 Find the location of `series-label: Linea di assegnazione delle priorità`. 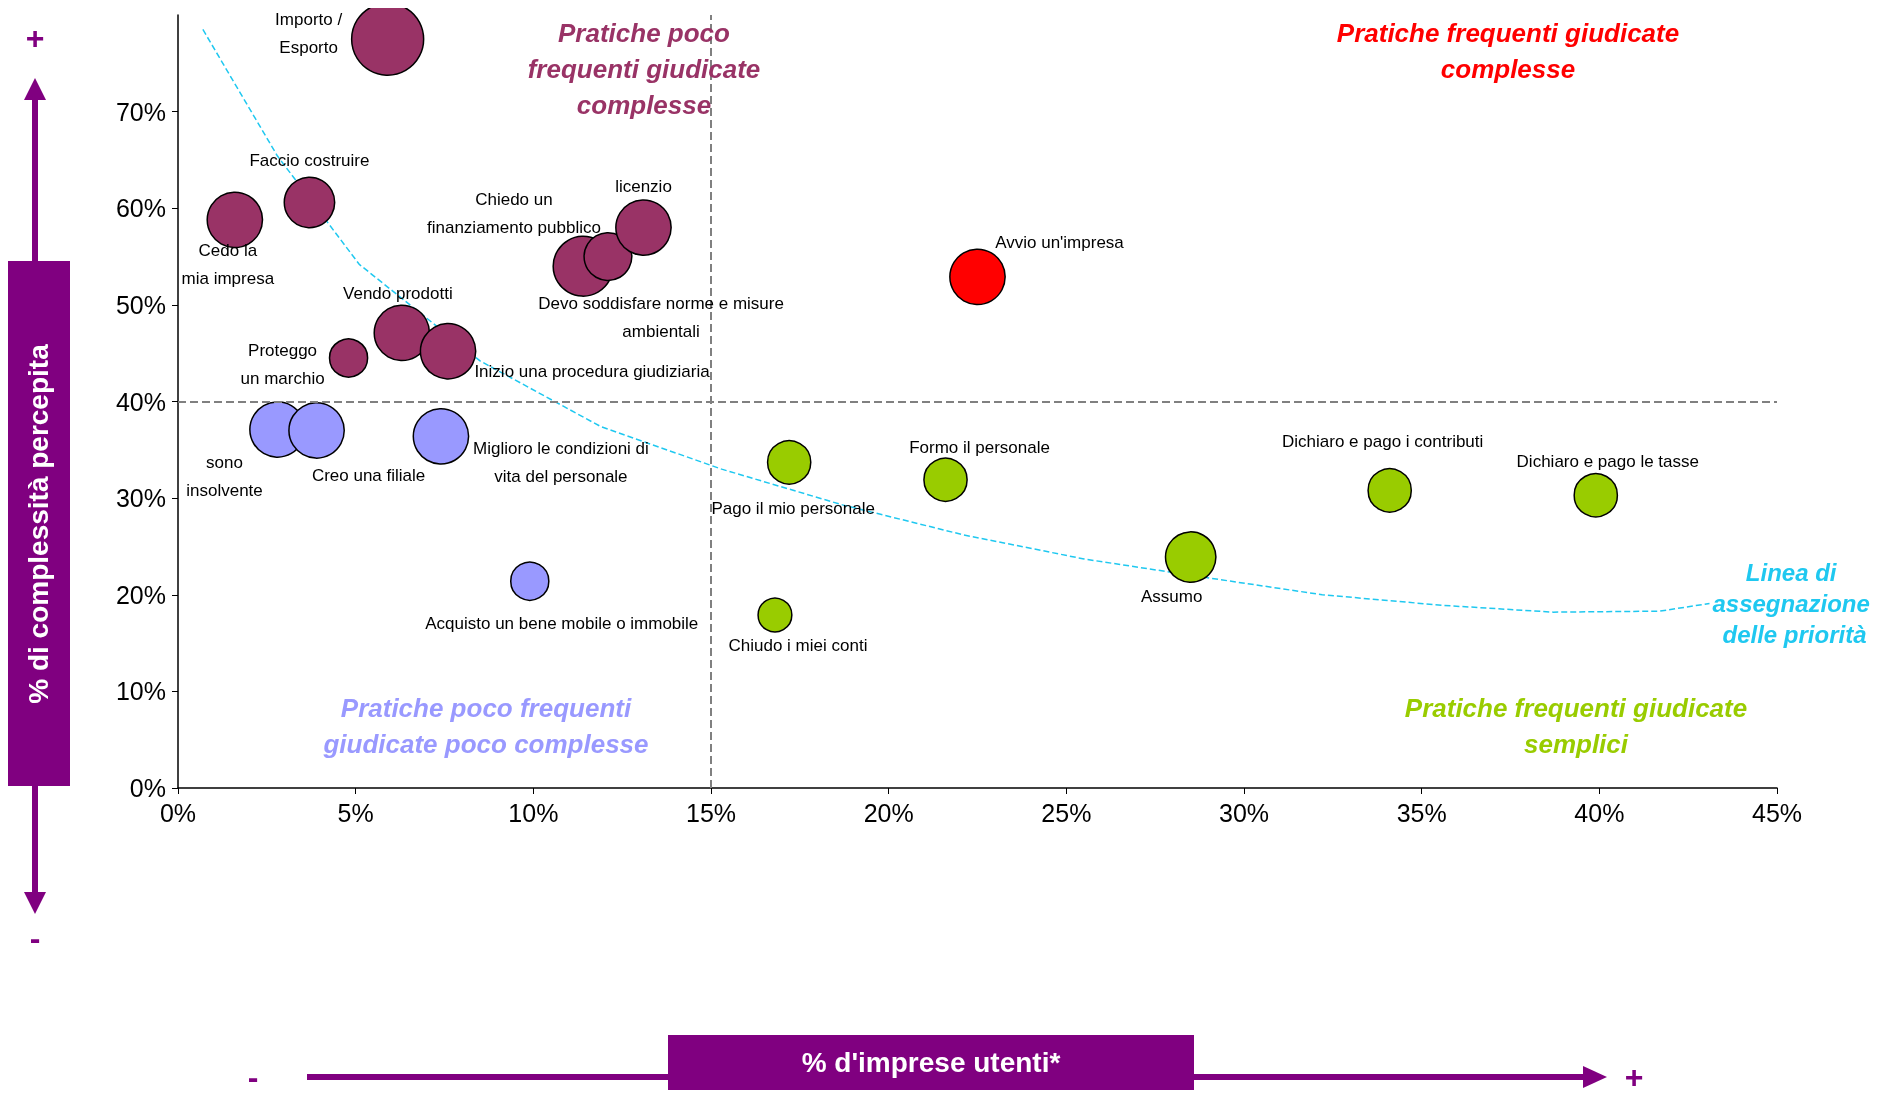

series-label: Linea di assegnazione delle priorità is located at coordinates (1794, 603).